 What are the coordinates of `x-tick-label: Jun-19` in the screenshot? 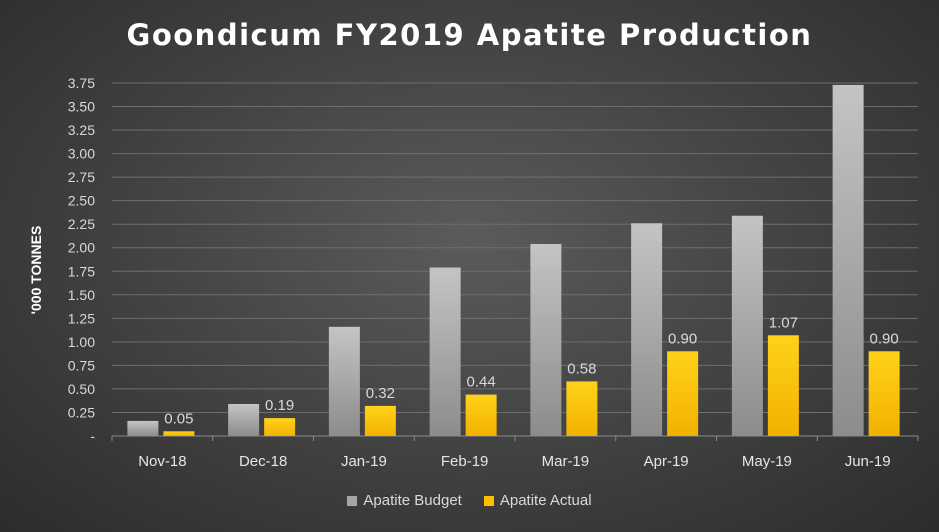 It's located at (868, 461).